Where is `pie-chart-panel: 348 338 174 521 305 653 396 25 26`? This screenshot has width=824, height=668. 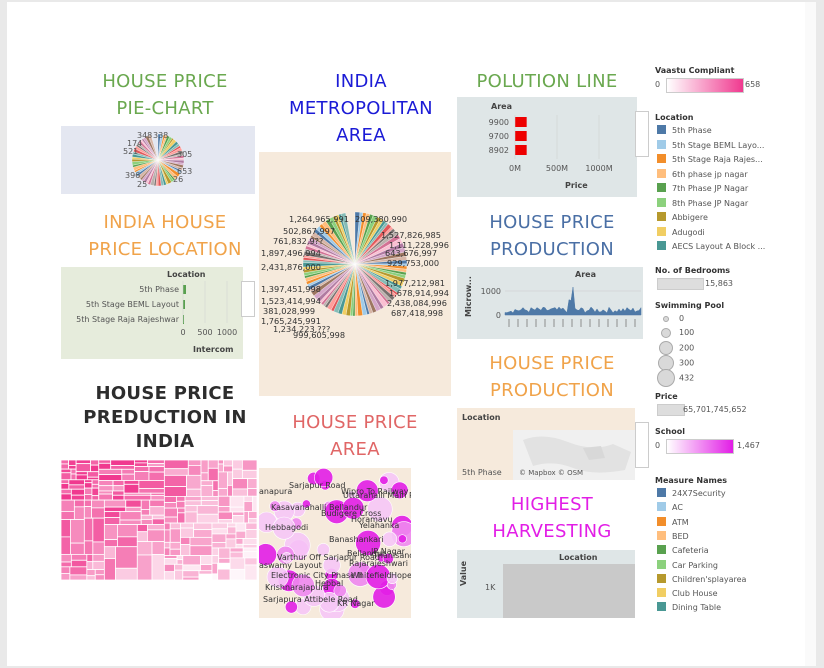 pie-chart-panel: 348 338 174 521 305 653 396 25 26 is located at coordinates (158, 160).